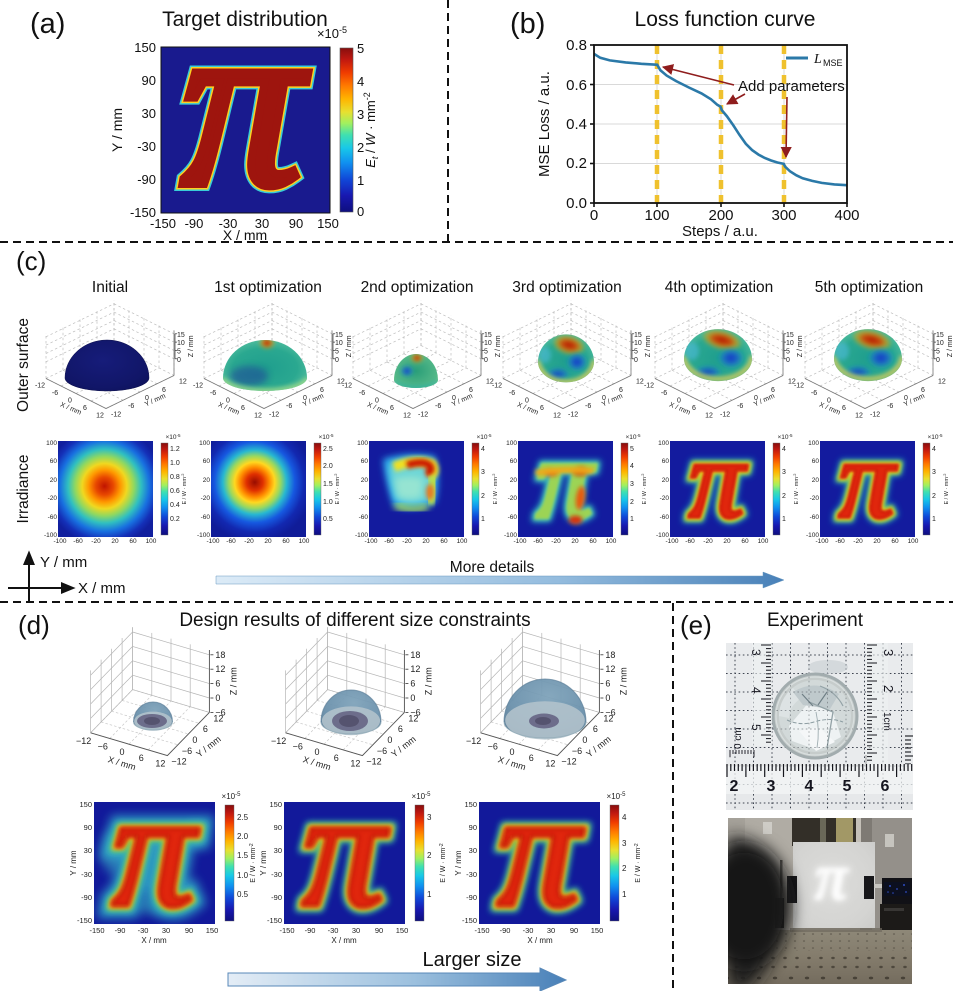 This screenshot has height=991, width=953. What do you see at coordinates (243, 817) in the screenshot?
I see `svg-text: 2.5` at bounding box center [243, 817].